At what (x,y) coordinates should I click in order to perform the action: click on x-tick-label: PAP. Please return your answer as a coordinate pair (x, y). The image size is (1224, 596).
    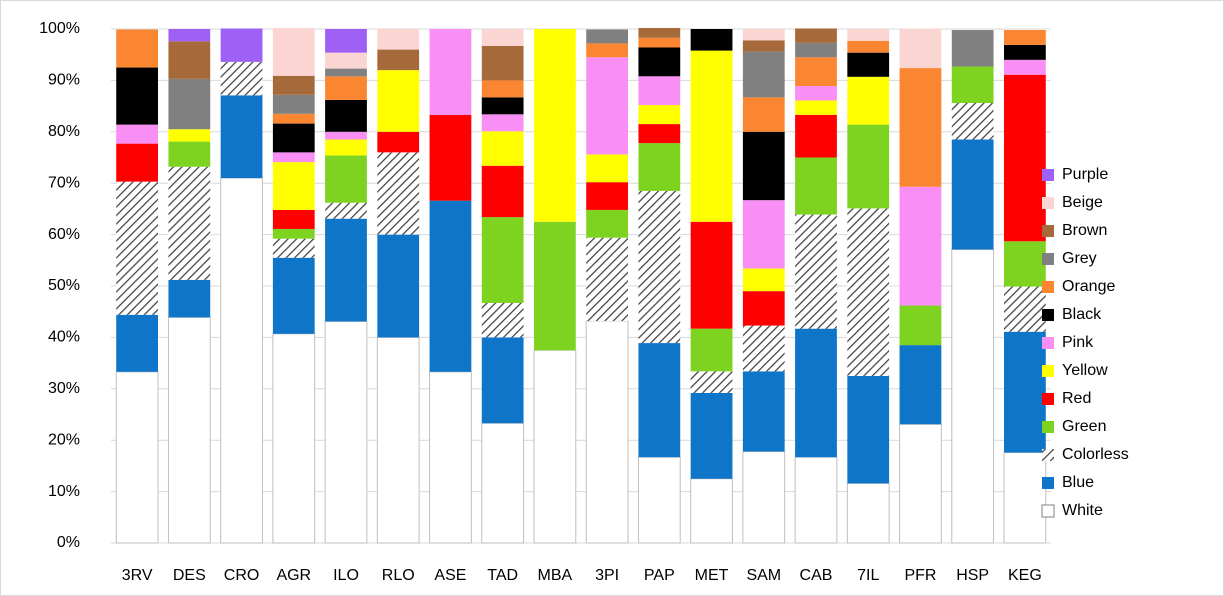
    Looking at the image, I should click on (659, 575).